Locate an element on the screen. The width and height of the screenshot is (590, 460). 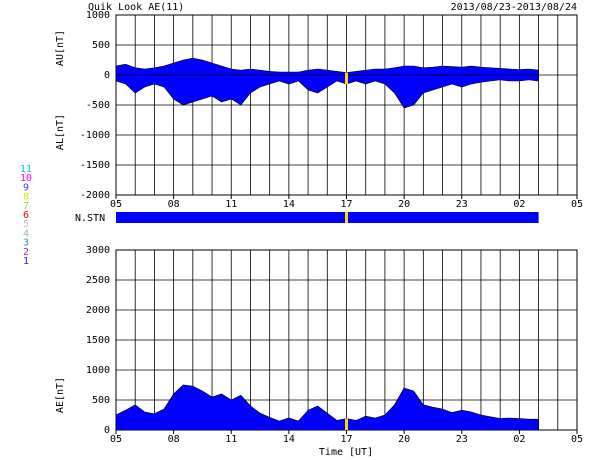
station-count: 8 is located at coordinates (26, 197).